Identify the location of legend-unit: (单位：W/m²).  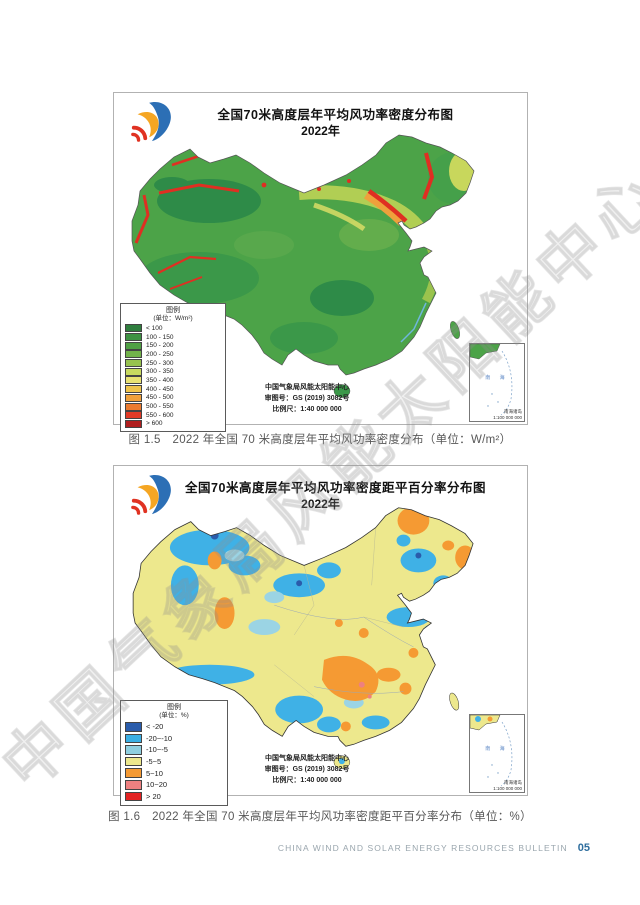
(173, 318).